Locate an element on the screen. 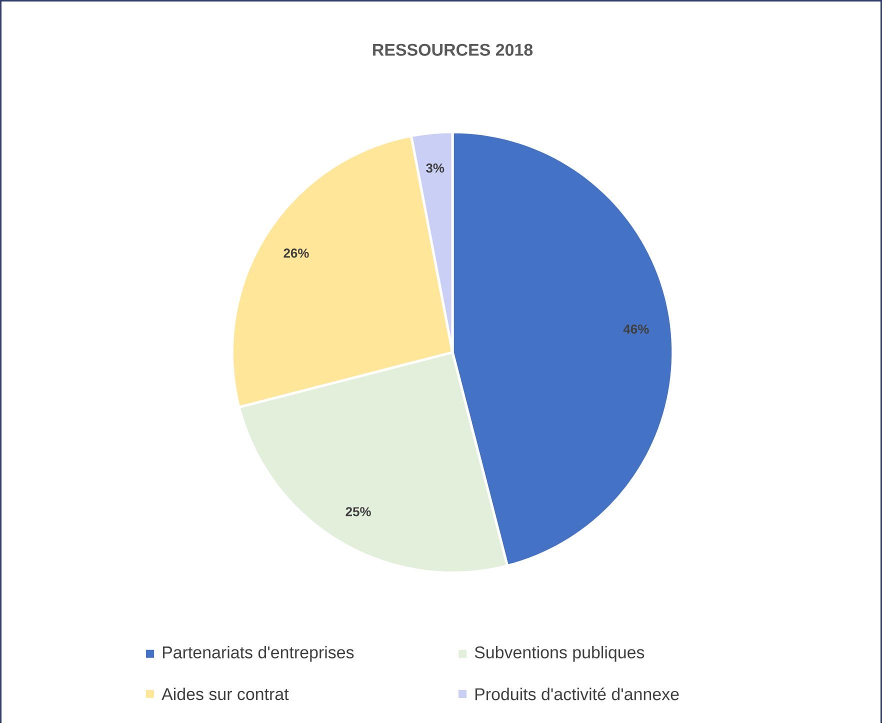  legend-label: Partenariats d'entreprises is located at coordinates (258, 654).